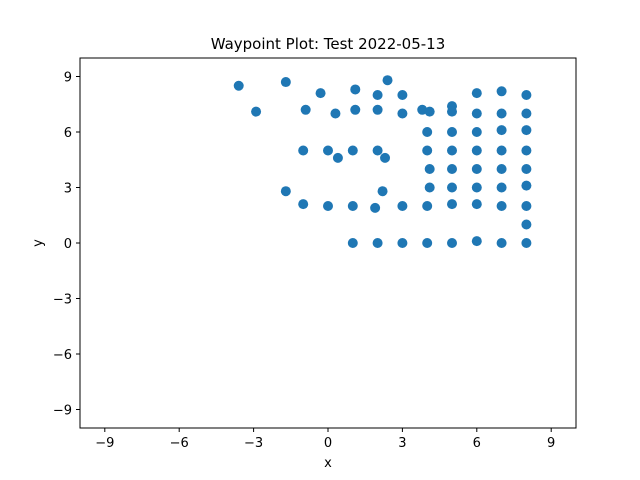 This screenshot has height=480, width=640. I want to click on x-tick-label: 6, so click(477, 443).